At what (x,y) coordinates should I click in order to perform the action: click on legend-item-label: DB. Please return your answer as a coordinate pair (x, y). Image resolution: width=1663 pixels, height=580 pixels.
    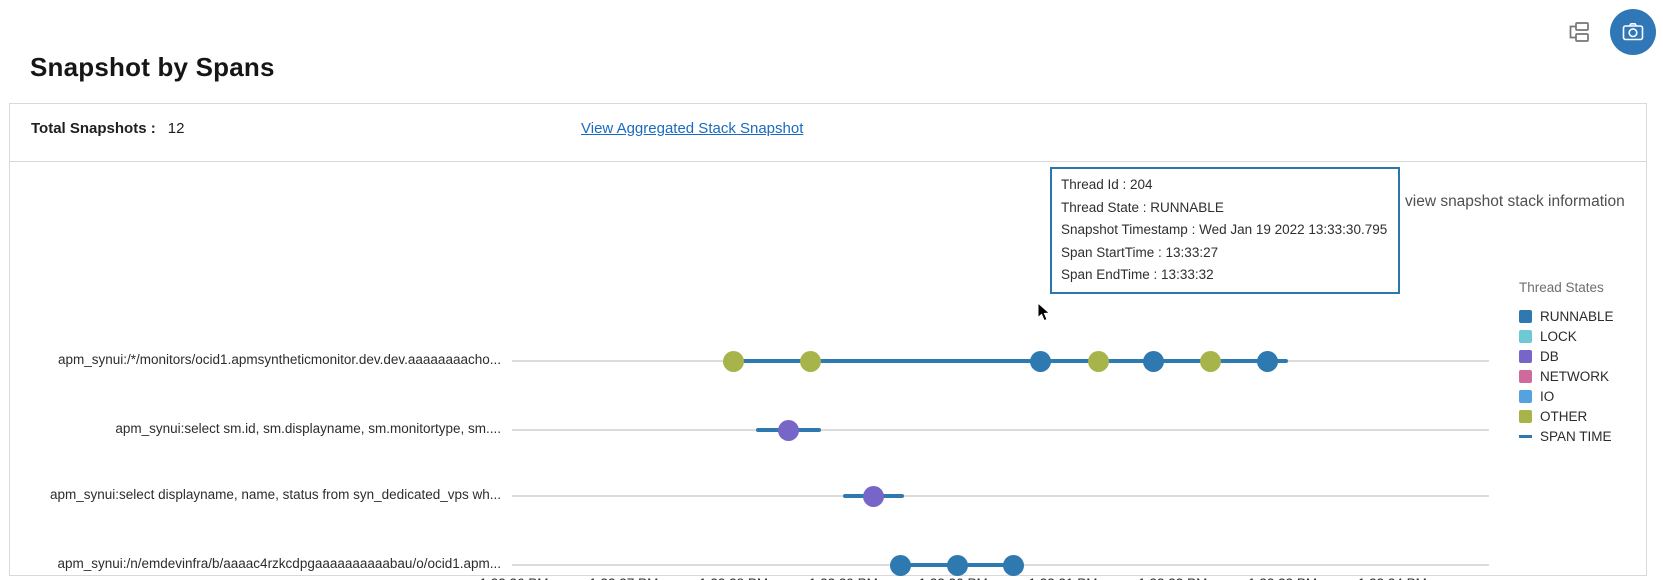
    Looking at the image, I should click on (1549, 356).